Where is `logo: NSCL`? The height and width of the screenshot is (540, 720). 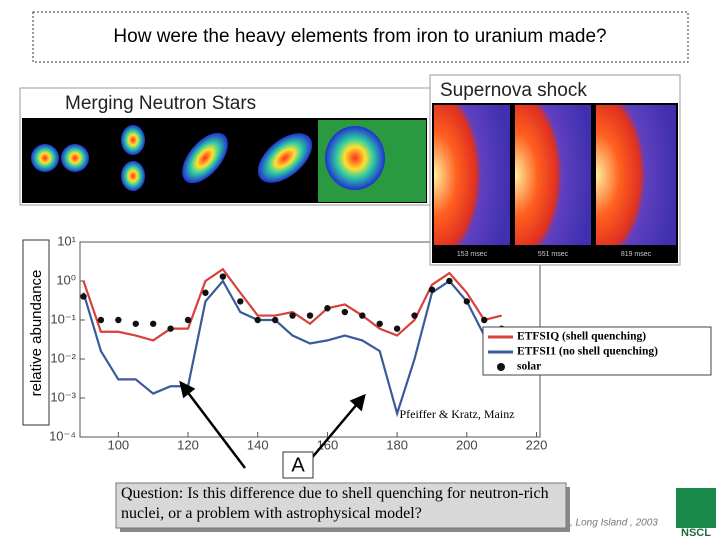 logo: NSCL is located at coordinates (696, 533).